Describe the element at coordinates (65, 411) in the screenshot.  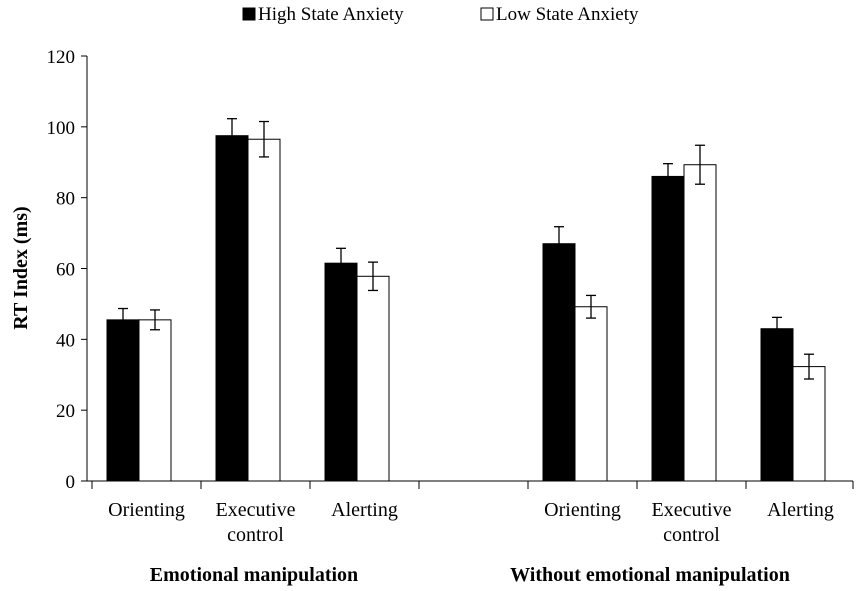
I see `y-tick-label: 20` at that location.